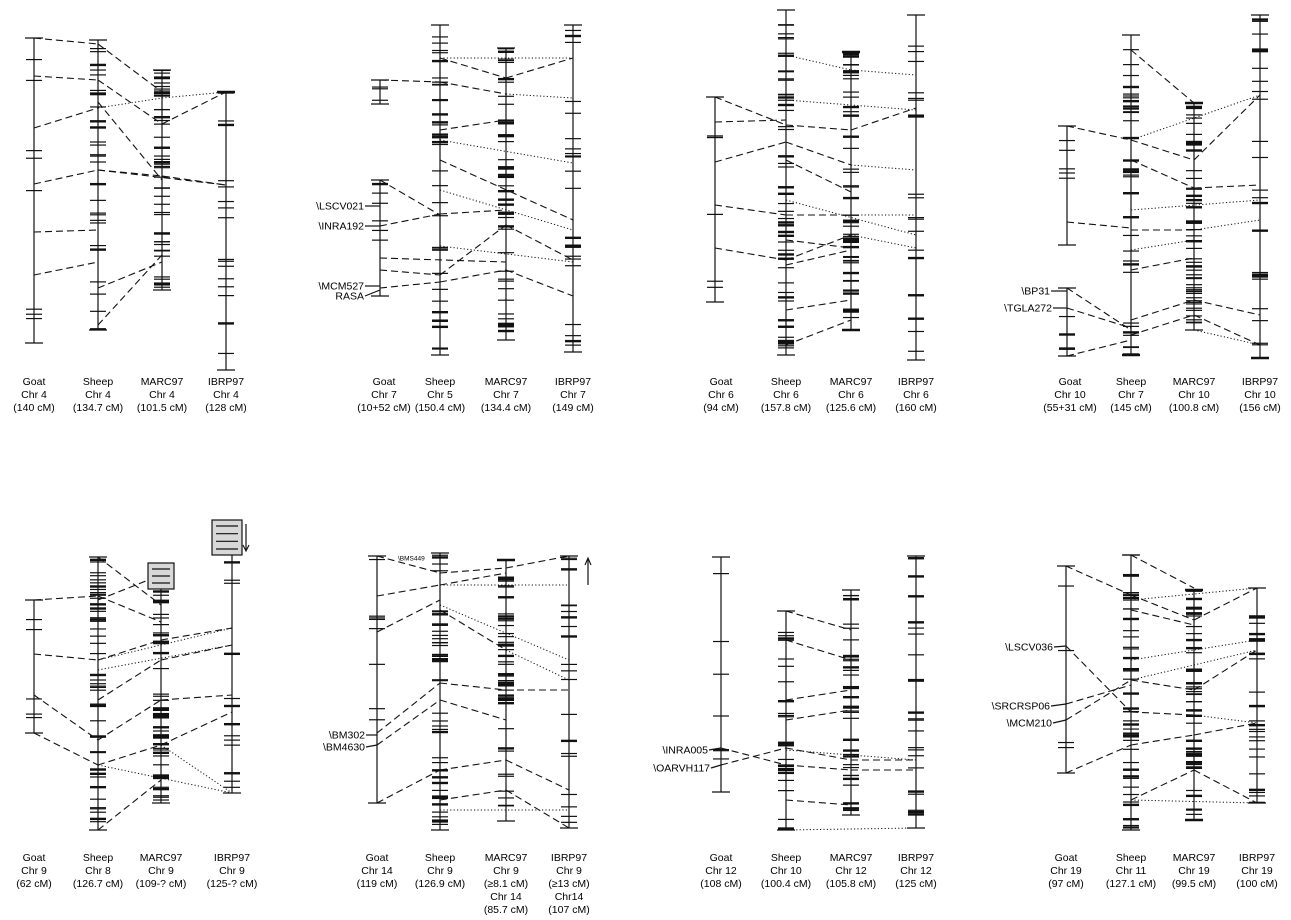  I want to click on caption-line: Chr14, so click(569, 897).